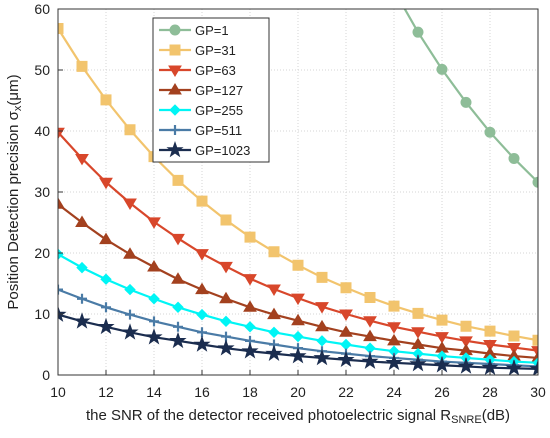  What do you see at coordinates (42, 314) in the screenshot?
I see `y-tick-label: 10` at bounding box center [42, 314].